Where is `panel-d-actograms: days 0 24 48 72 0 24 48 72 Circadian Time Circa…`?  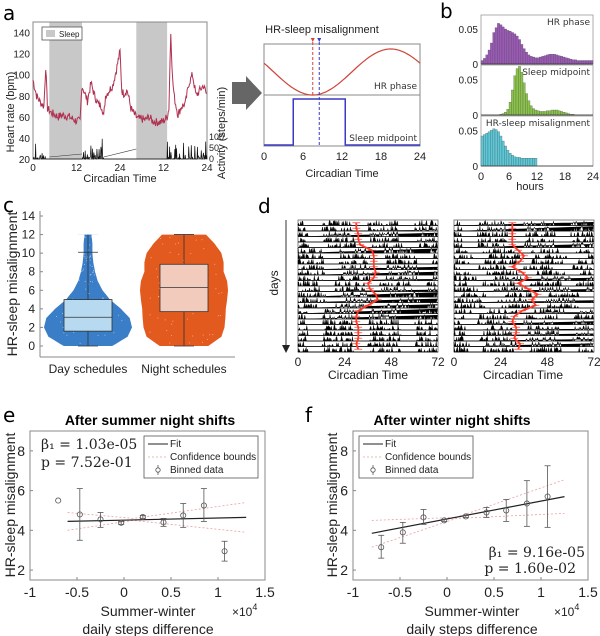
panel-d-actograms: days 0 24 48 72 0 24 48 72 Circadian Time Circa… is located at coordinates (433, 300).